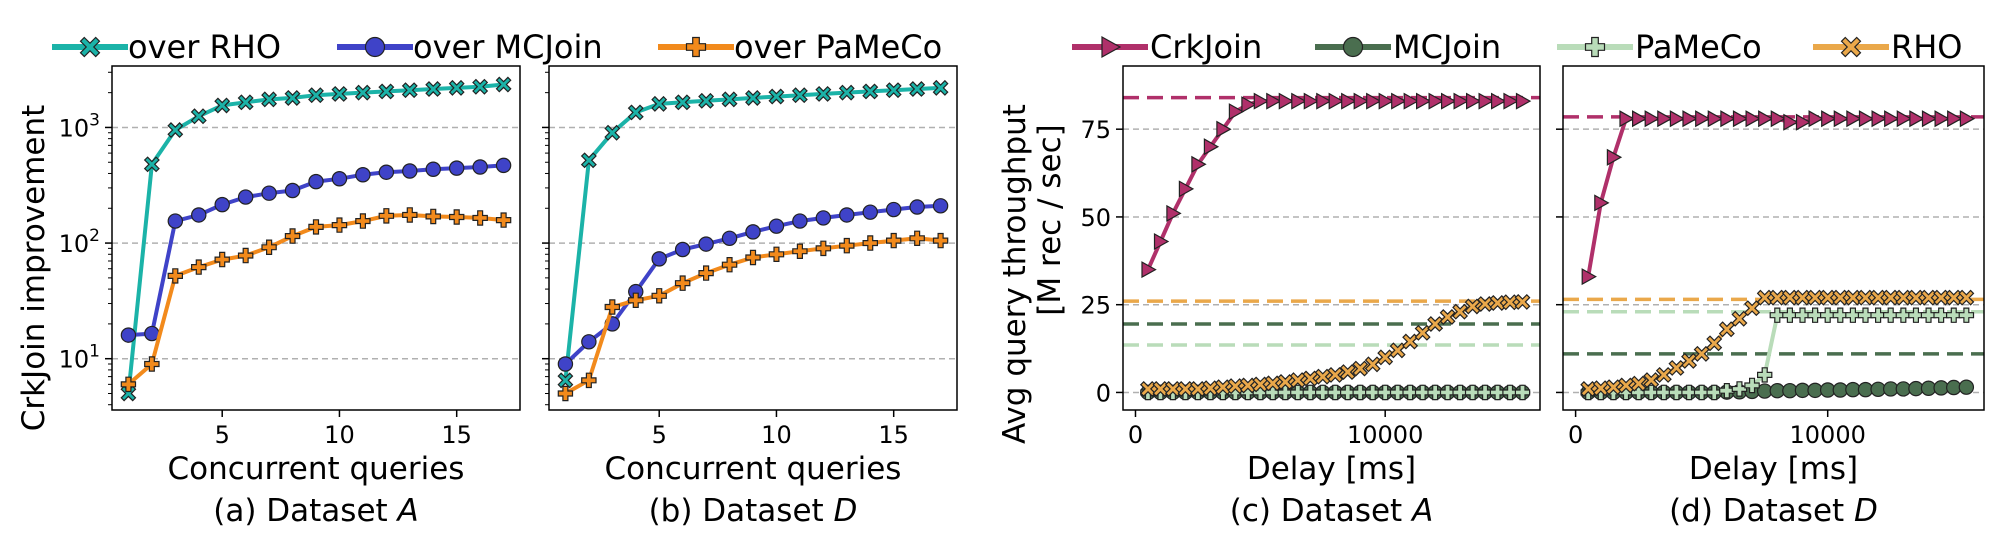 This screenshot has height=547, width=2000. Describe the element at coordinates (1659, 47) in the screenshot. I see `legend-item-pameco: PaMeCo` at that location.